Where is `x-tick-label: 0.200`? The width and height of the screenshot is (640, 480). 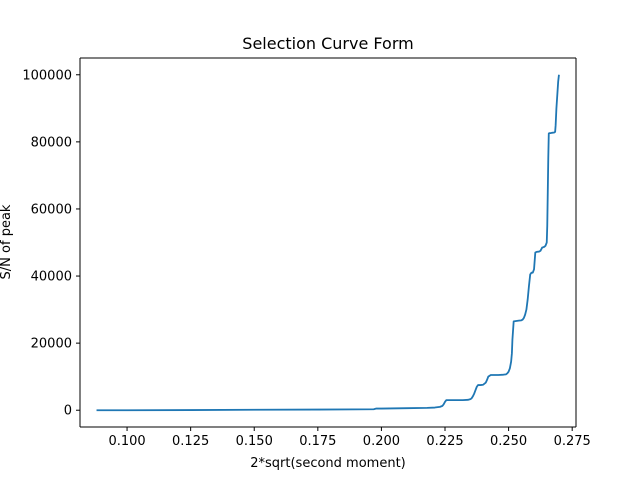 x-tick-label: 0.200 is located at coordinates (381, 441).